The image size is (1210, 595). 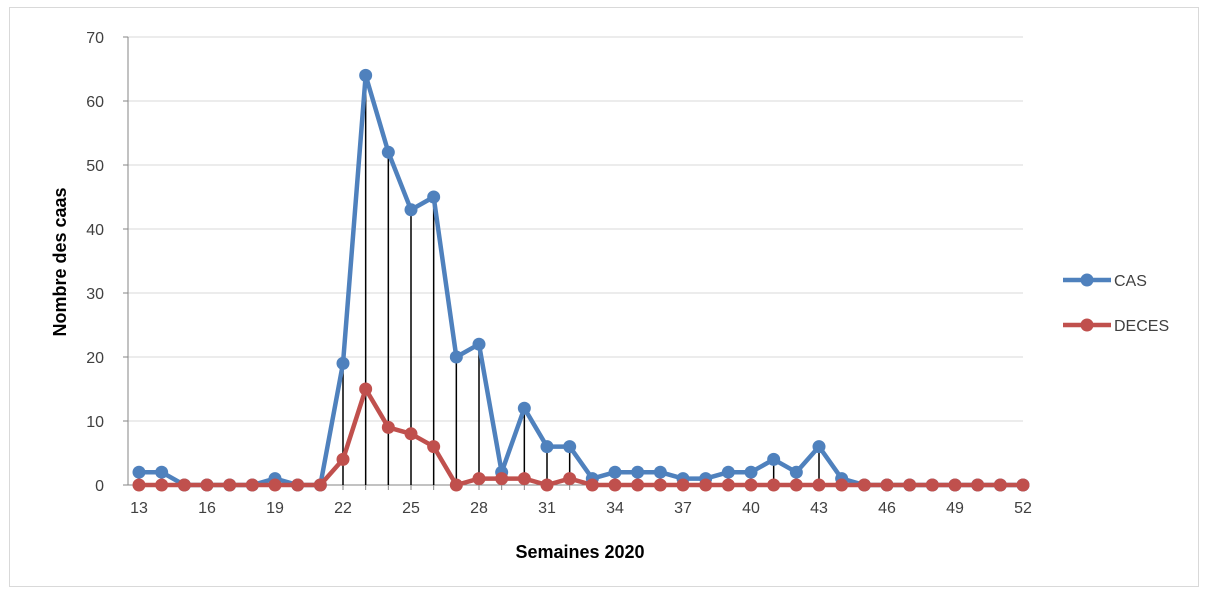 What do you see at coordinates (95, 230) in the screenshot?
I see `y-tick-label: 40` at bounding box center [95, 230].